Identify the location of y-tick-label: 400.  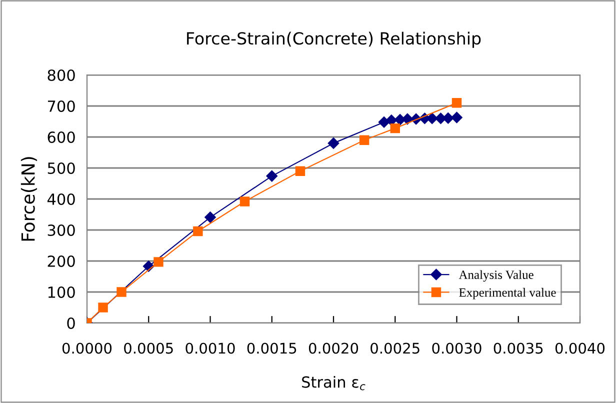
(61, 199).